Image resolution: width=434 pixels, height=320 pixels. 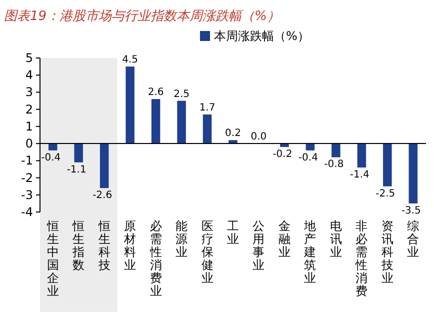 What do you see at coordinates (155, 258) in the screenshot?
I see `x-tick-label: 必需性消费业` at bounding box center [155, 258].